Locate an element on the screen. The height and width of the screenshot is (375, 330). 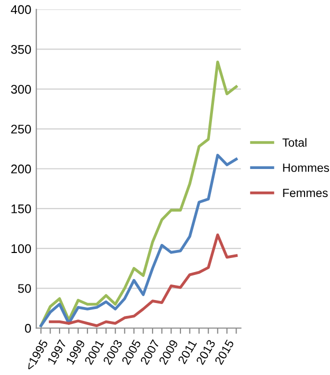
y-tick-label: 250 is located at coordinates (21, 129).